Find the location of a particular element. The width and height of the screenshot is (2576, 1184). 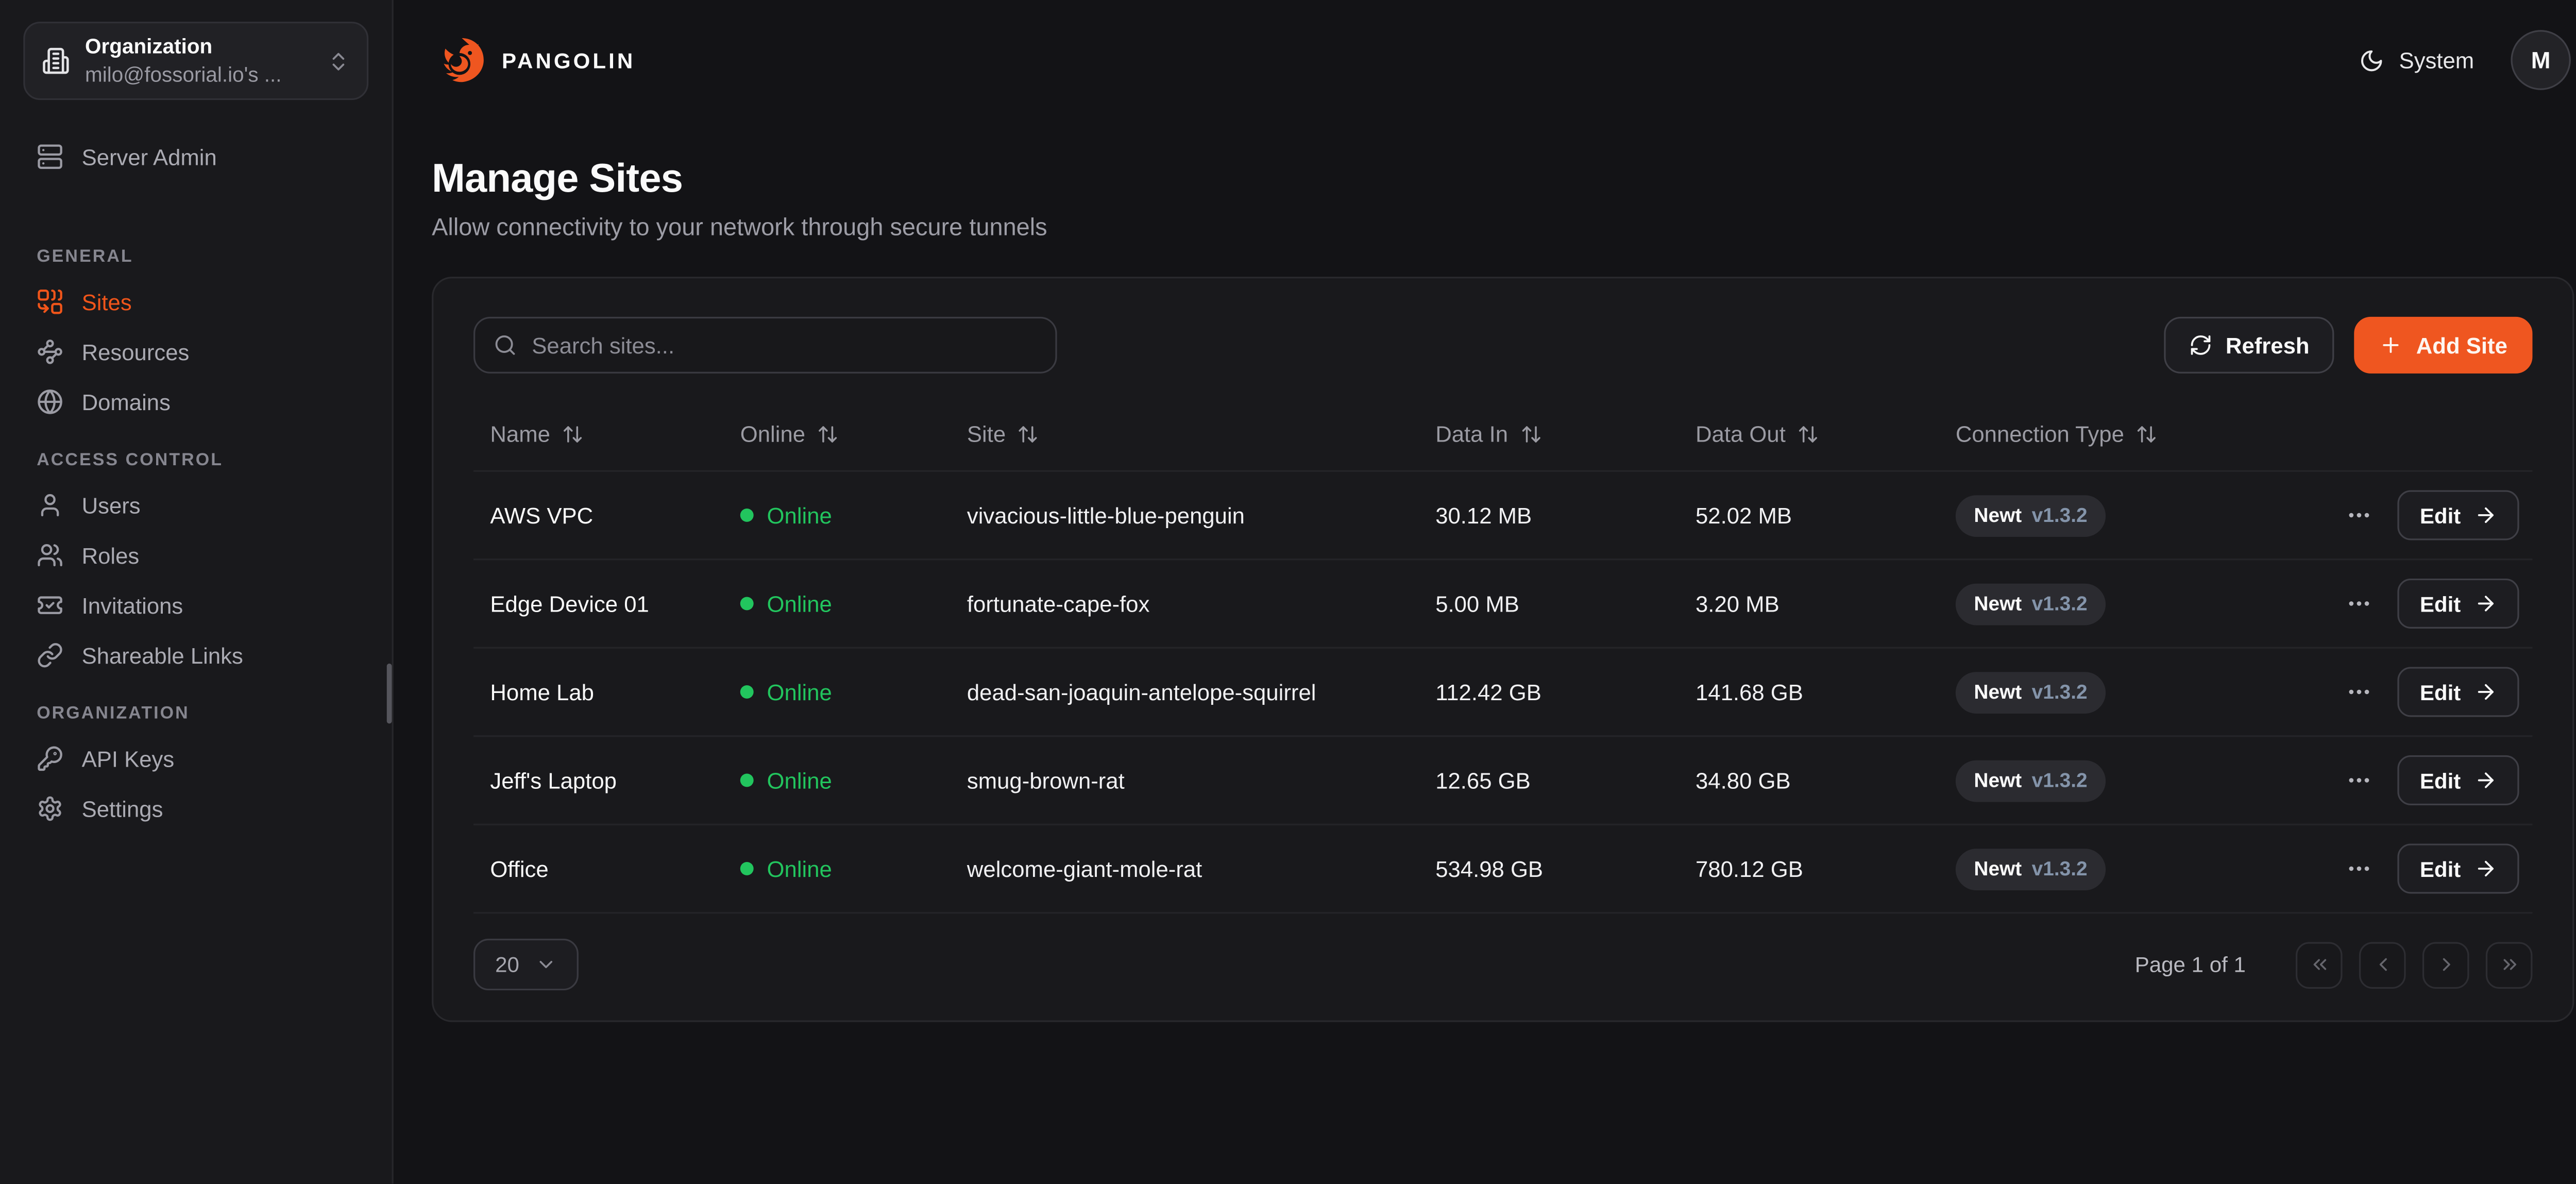

card-toolbar: Refresh Add Site is located at coordinates (1503, 345).